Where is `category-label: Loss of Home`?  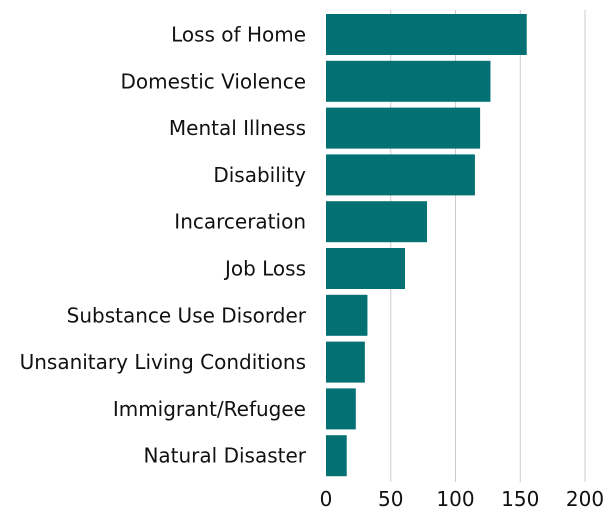
category-label: Loss of Home is located at coordinates (238, 35).